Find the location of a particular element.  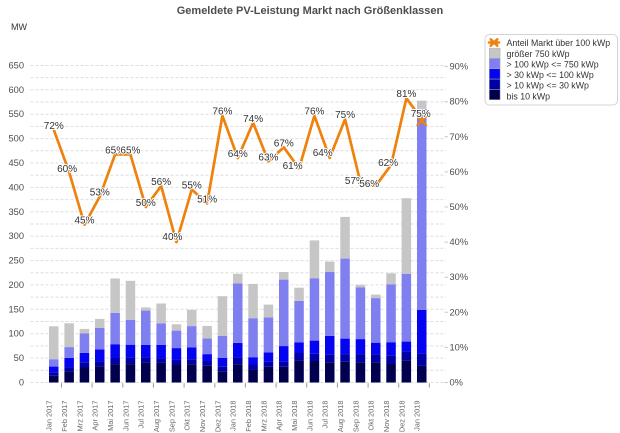

svg-text: Feb 2018 is located at coordinates (248, 416).